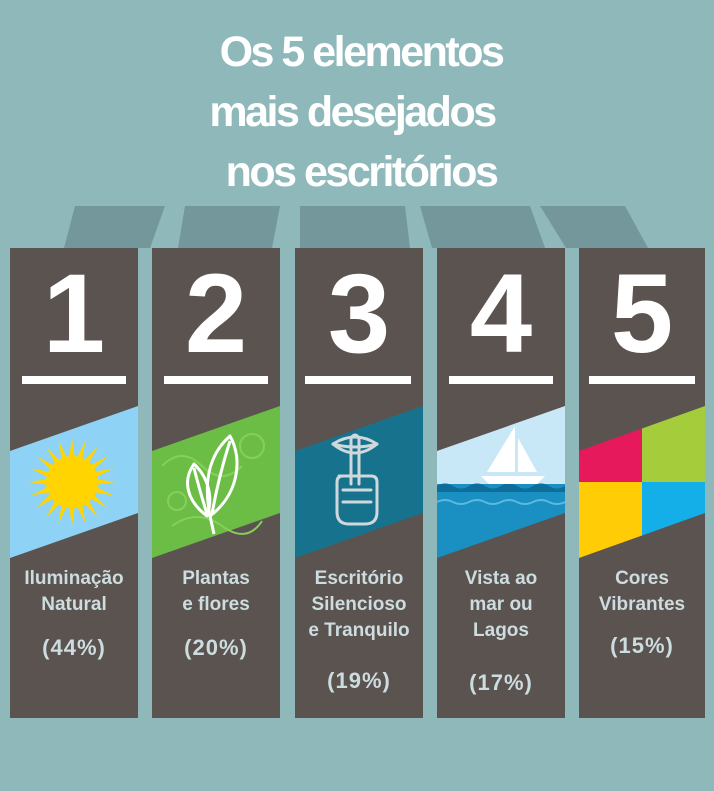  Describe the element at coordinates (353, 112) in the screenshot. I see `title-line-2: mais desejados` at that location.